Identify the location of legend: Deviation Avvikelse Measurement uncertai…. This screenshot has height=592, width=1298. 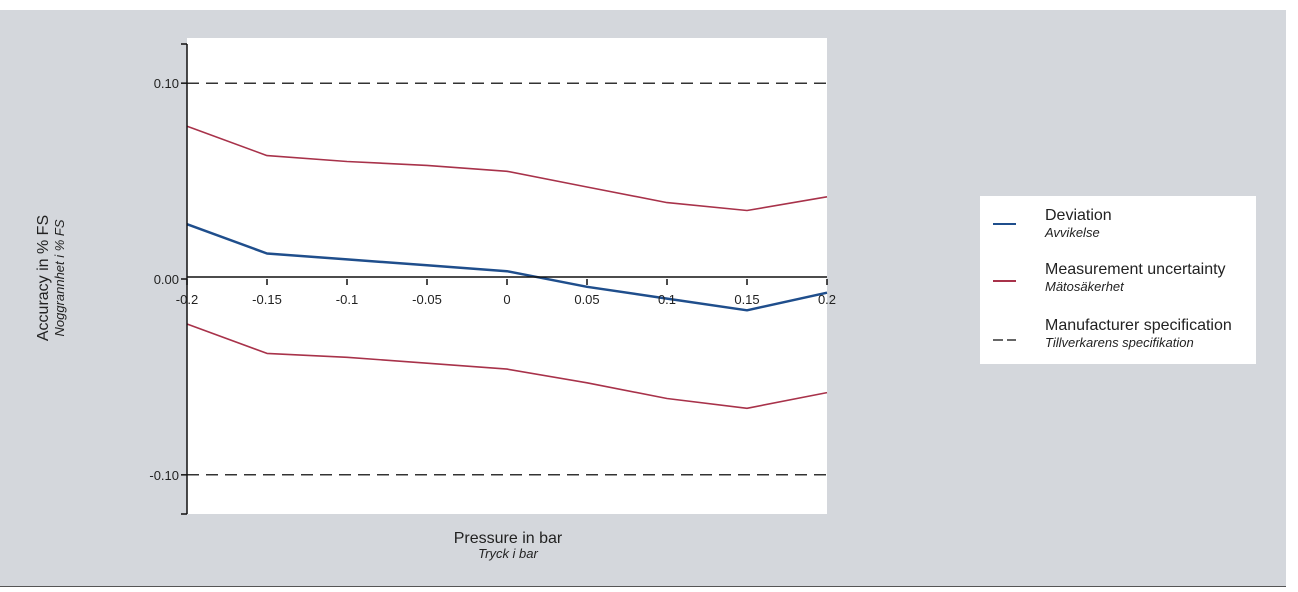
(1118, 280).